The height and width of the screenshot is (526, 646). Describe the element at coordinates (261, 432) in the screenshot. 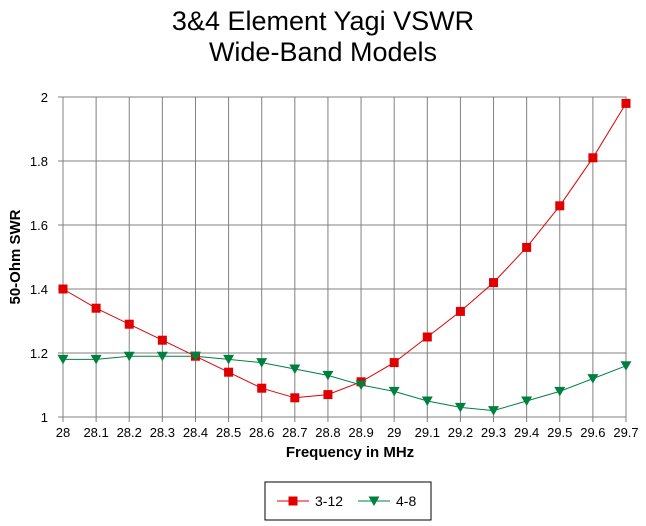

I see `x-tick-label: 28.6` at that location.